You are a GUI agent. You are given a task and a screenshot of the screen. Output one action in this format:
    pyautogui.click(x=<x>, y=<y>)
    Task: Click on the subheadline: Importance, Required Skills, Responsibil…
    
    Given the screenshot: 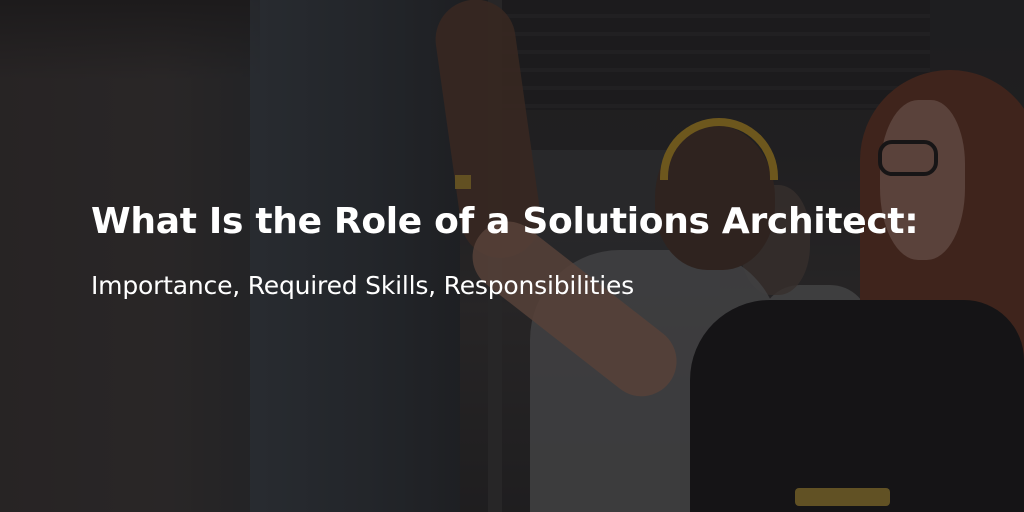 What is the action you would take?
    pyautogui.click(x=362, y=285)
    